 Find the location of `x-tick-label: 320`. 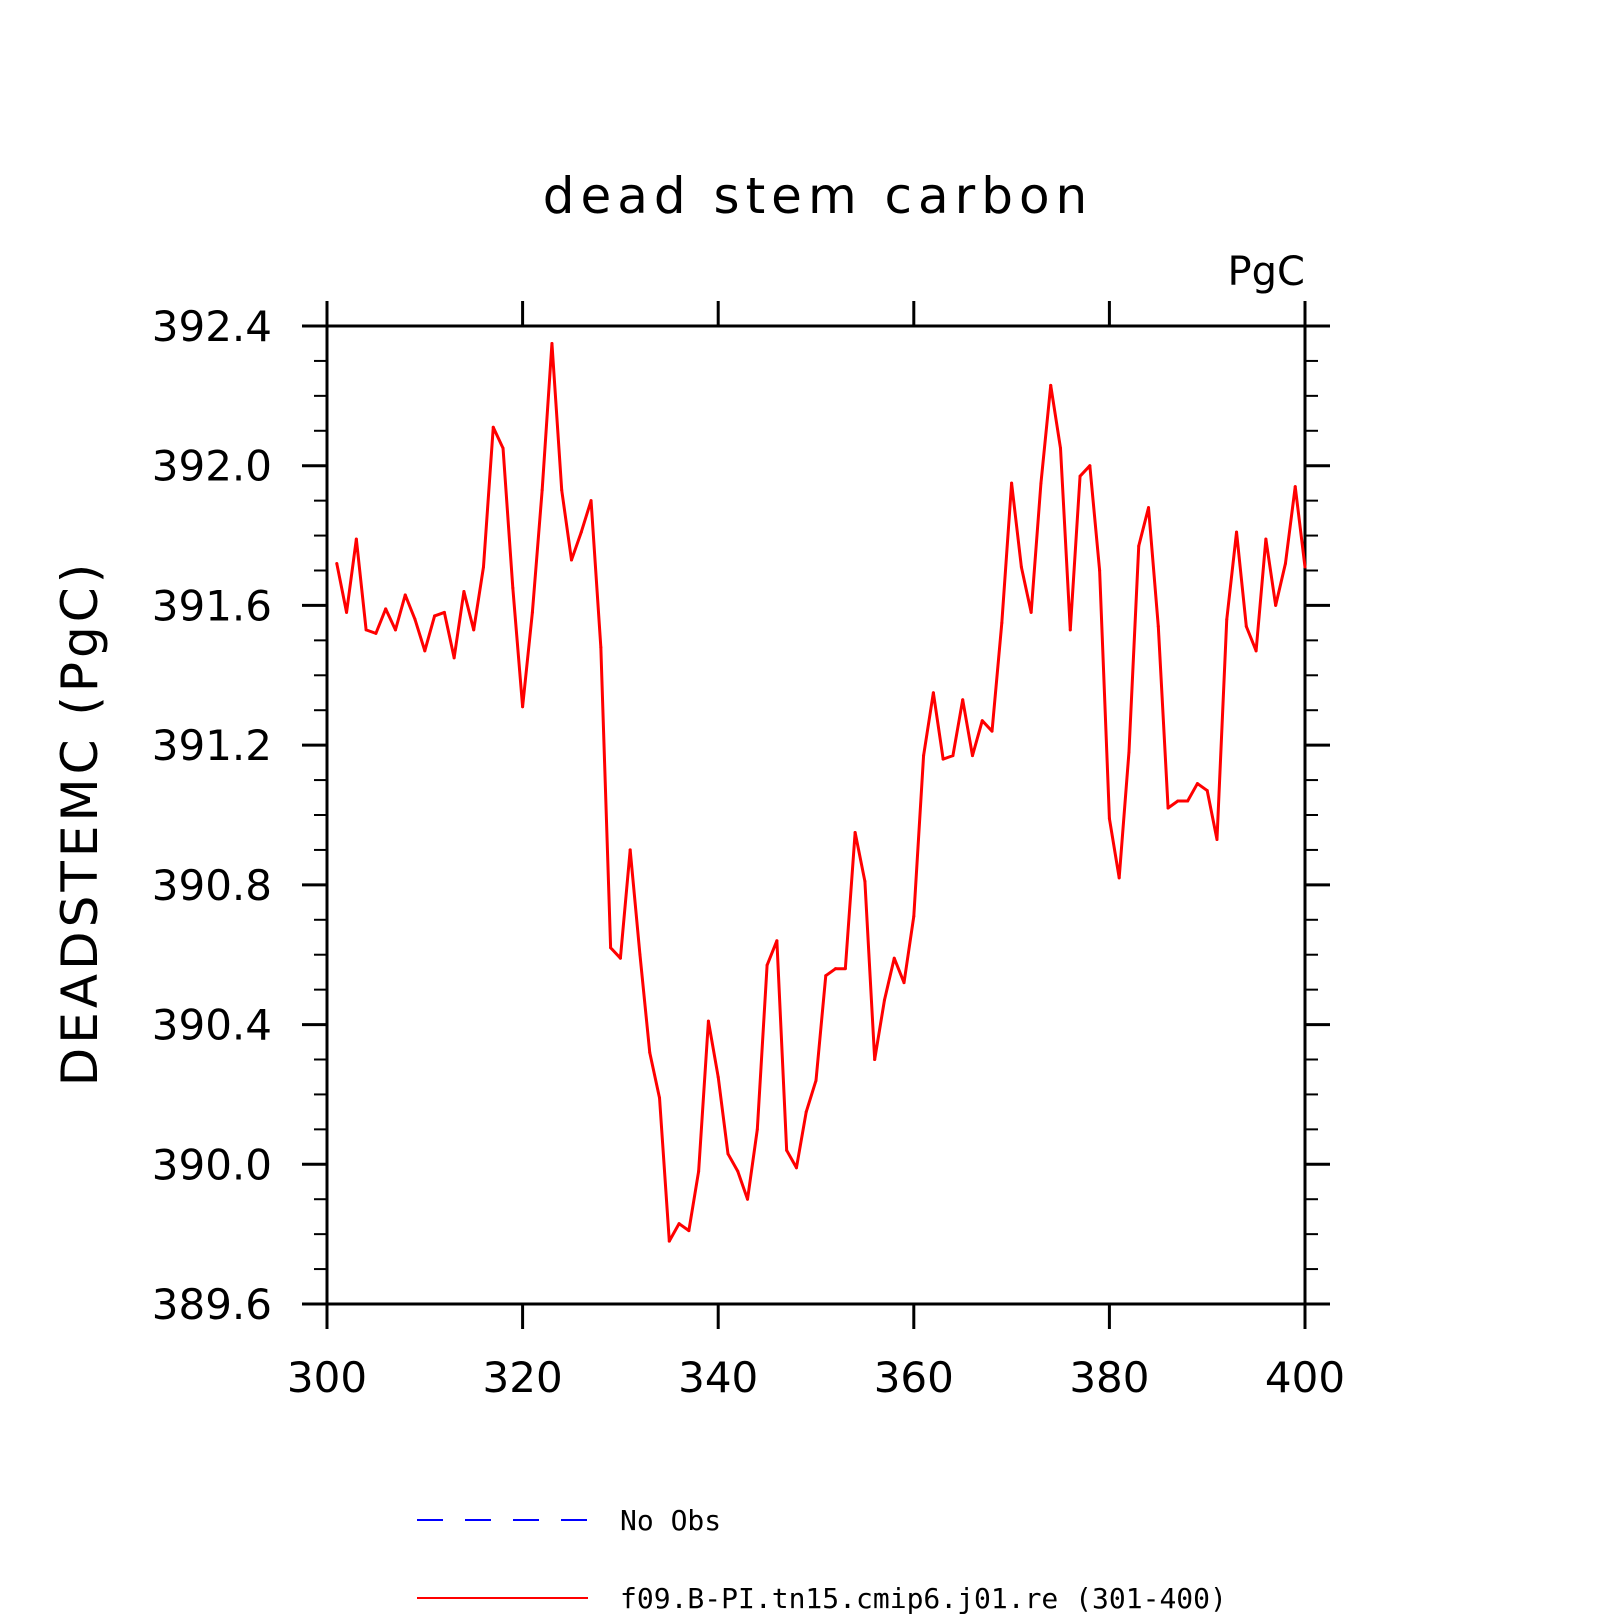

x-tick-label: 320 is located at coordinates (523, 1377).